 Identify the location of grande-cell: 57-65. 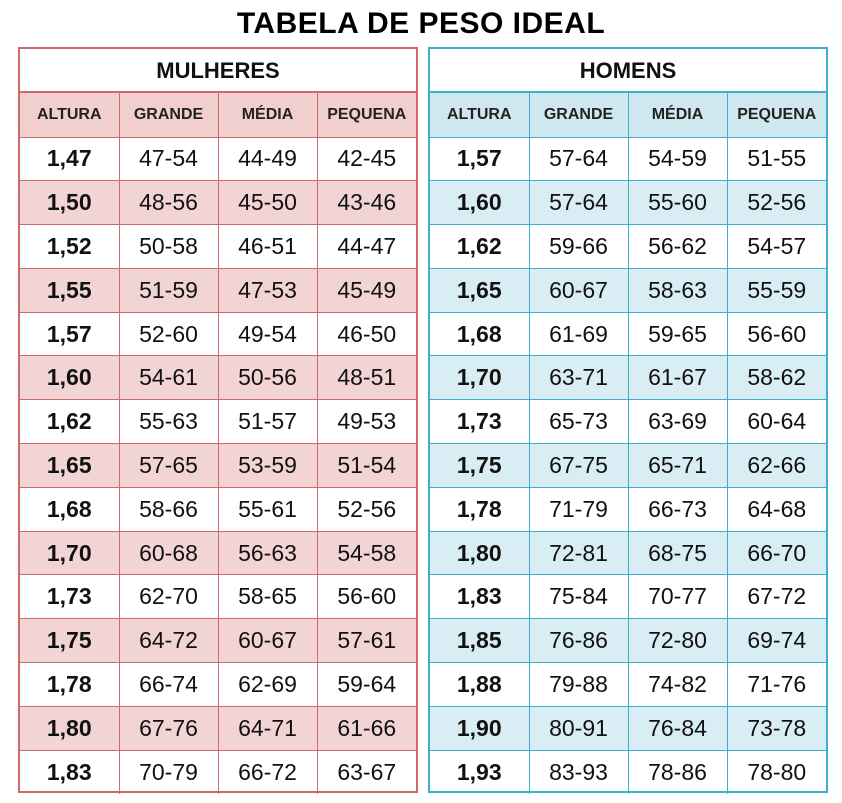
(168, 465).